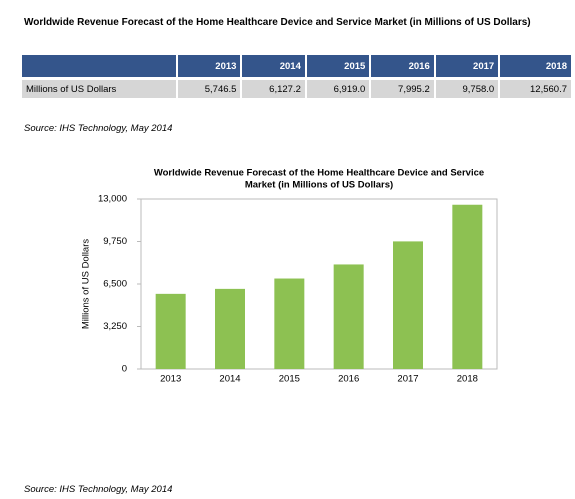  I want to click on y-axis-title: Millions of US Dollars, so click(86, 284).